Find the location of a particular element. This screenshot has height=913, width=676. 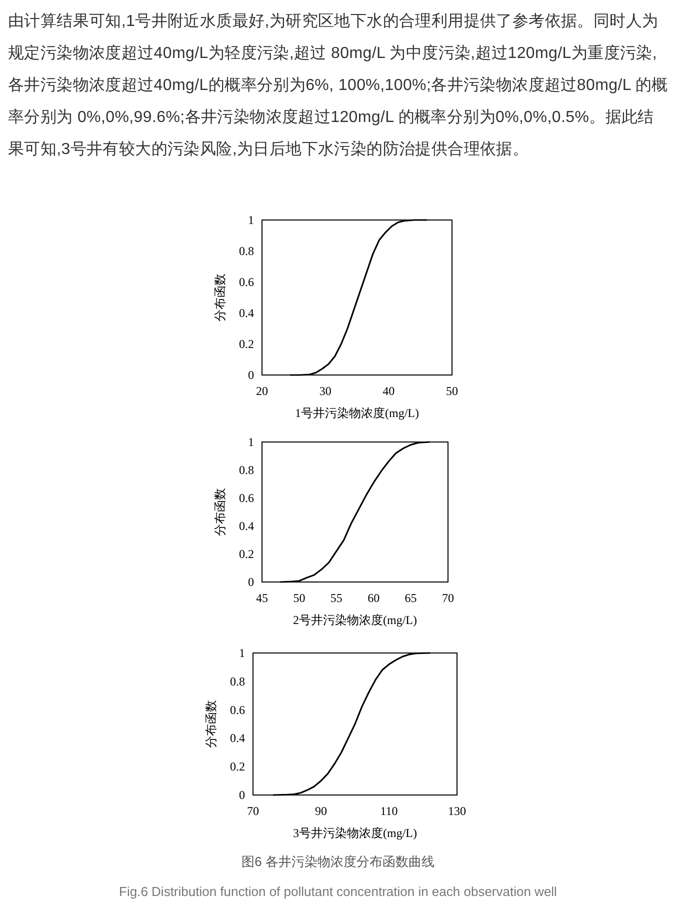

x-tick-label: 20 is located at coordinates (262, 391).